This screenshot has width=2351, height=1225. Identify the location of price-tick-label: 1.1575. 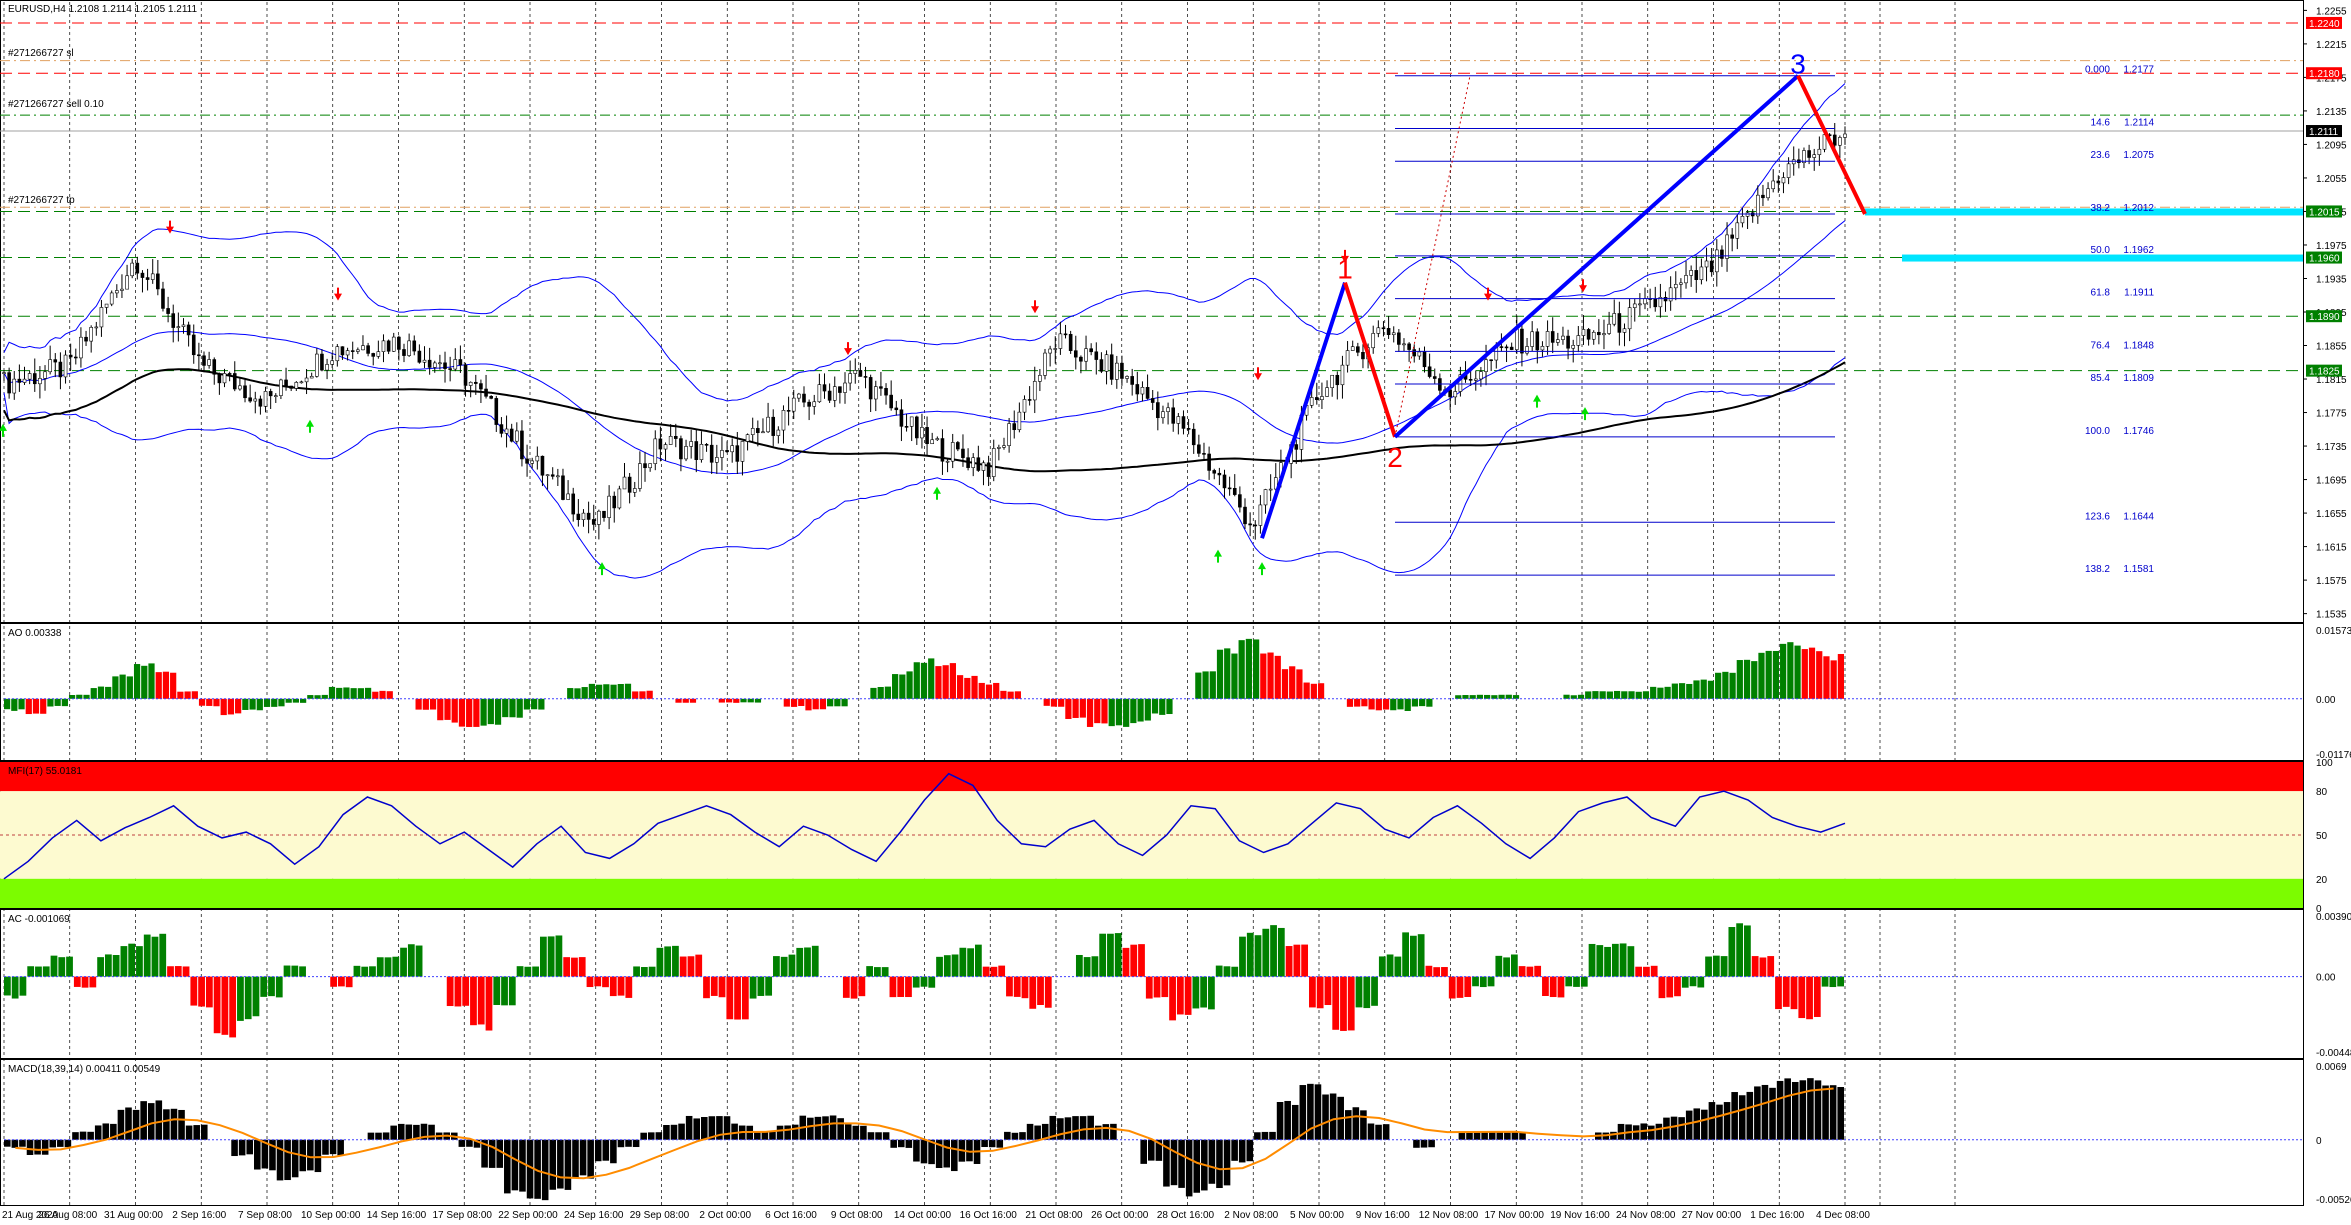
(2331, 581).